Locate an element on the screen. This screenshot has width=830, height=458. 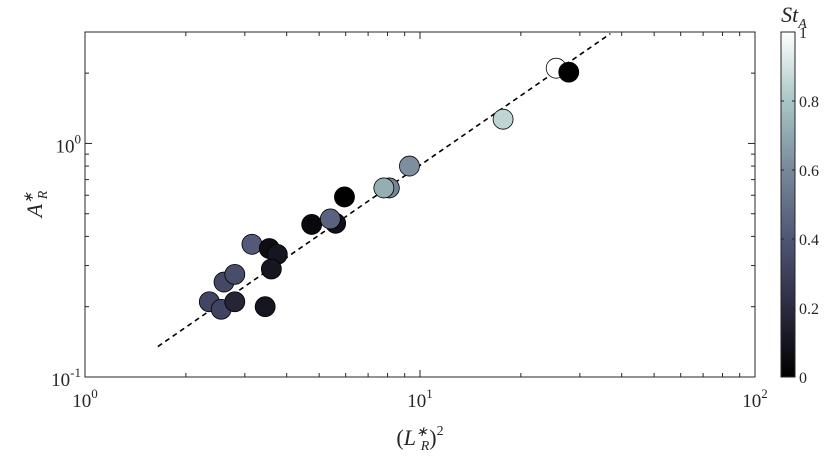
colorbar-tick-label-5: 1 is located at coordinates (803, 33).